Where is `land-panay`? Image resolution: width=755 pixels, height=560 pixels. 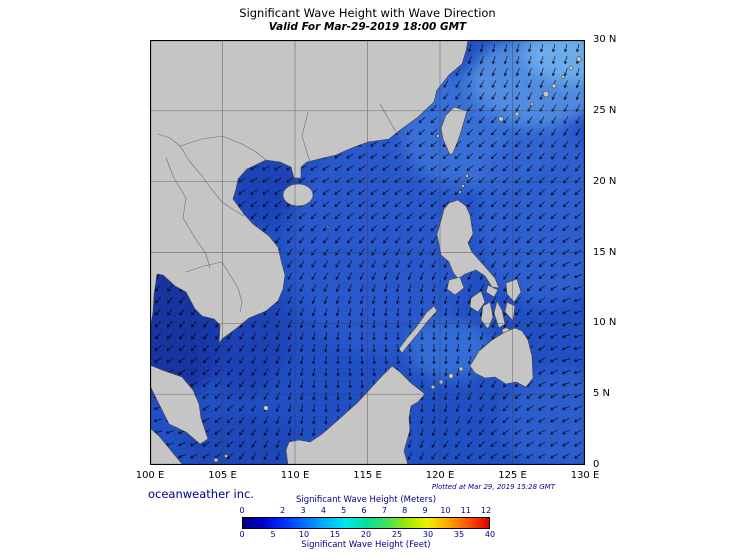
land-panay is located at coordinates (477, 301).